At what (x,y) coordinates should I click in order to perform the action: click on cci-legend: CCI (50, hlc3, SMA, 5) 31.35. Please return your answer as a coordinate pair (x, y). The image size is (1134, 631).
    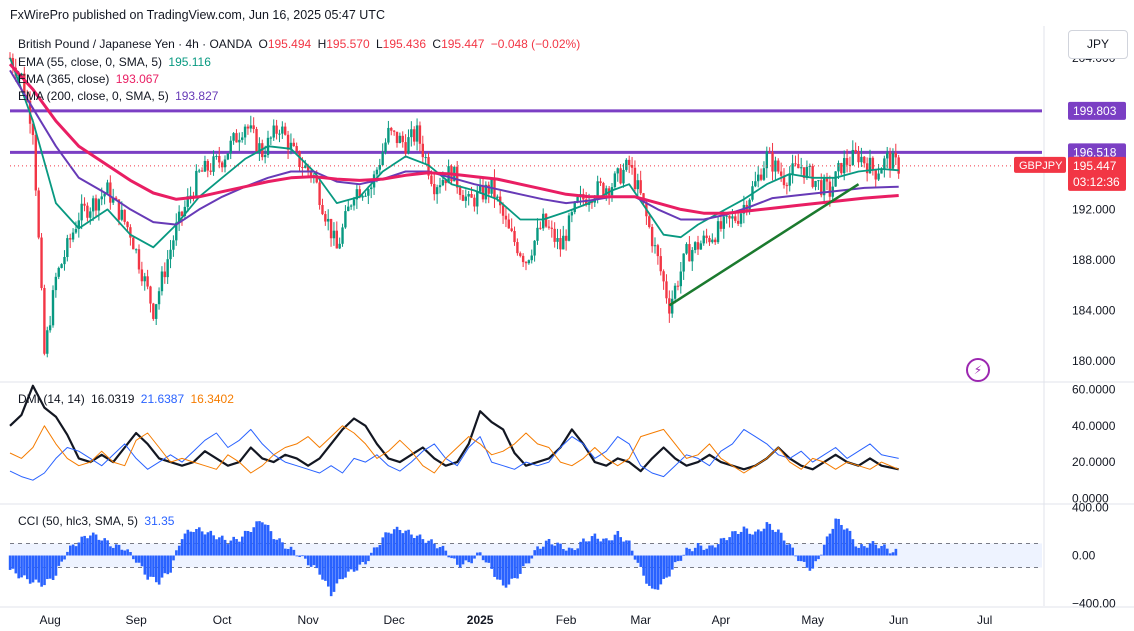
    Looking at the image, I should click on (97, 521).